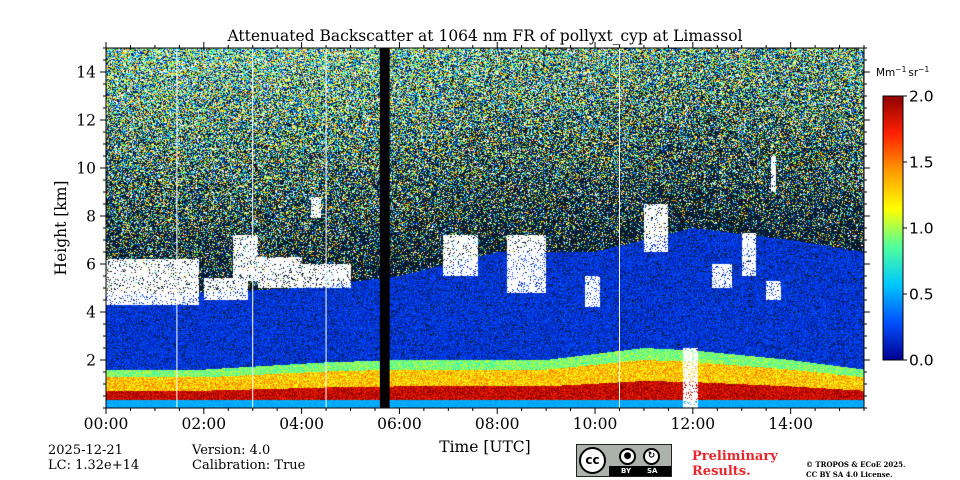  What do you see at coordinates (640, 471) in the screenshot?
I see `license-badge-strip: BY SA` at bounding box center [640, 471].